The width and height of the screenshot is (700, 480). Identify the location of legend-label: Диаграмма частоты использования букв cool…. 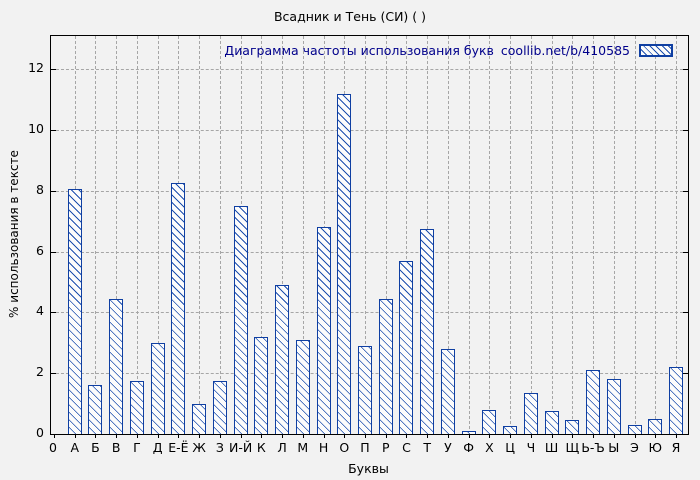
(427, 50).